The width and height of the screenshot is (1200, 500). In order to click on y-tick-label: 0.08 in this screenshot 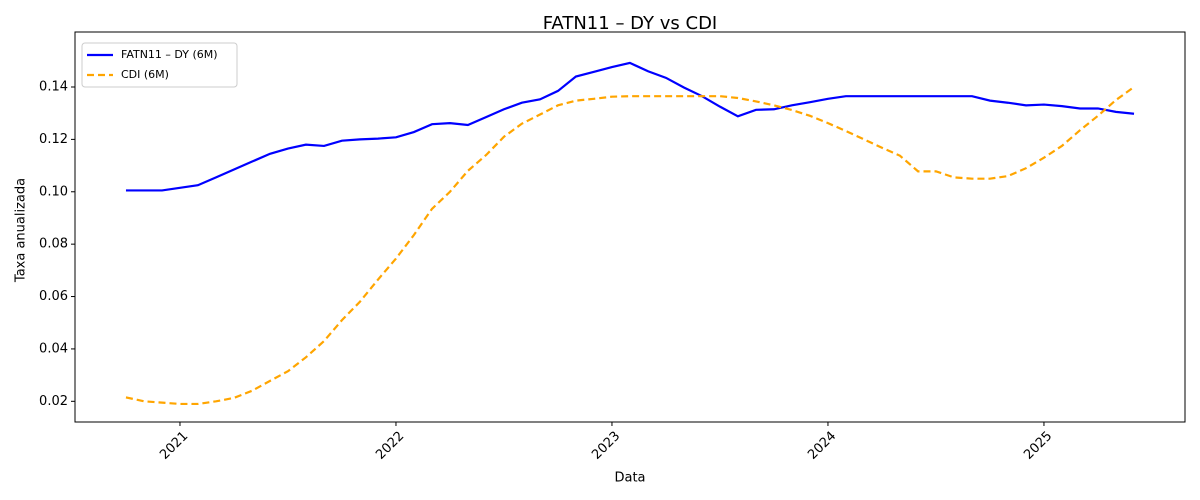, I will do `click(53, 244)`.